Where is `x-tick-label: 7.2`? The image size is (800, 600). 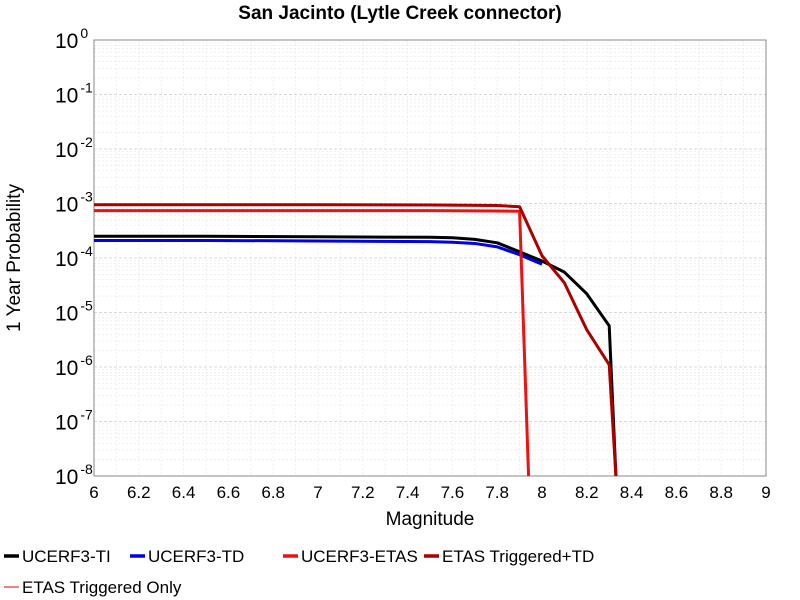 x-tick-label: 7.2 is located at coordinates (363, 492).